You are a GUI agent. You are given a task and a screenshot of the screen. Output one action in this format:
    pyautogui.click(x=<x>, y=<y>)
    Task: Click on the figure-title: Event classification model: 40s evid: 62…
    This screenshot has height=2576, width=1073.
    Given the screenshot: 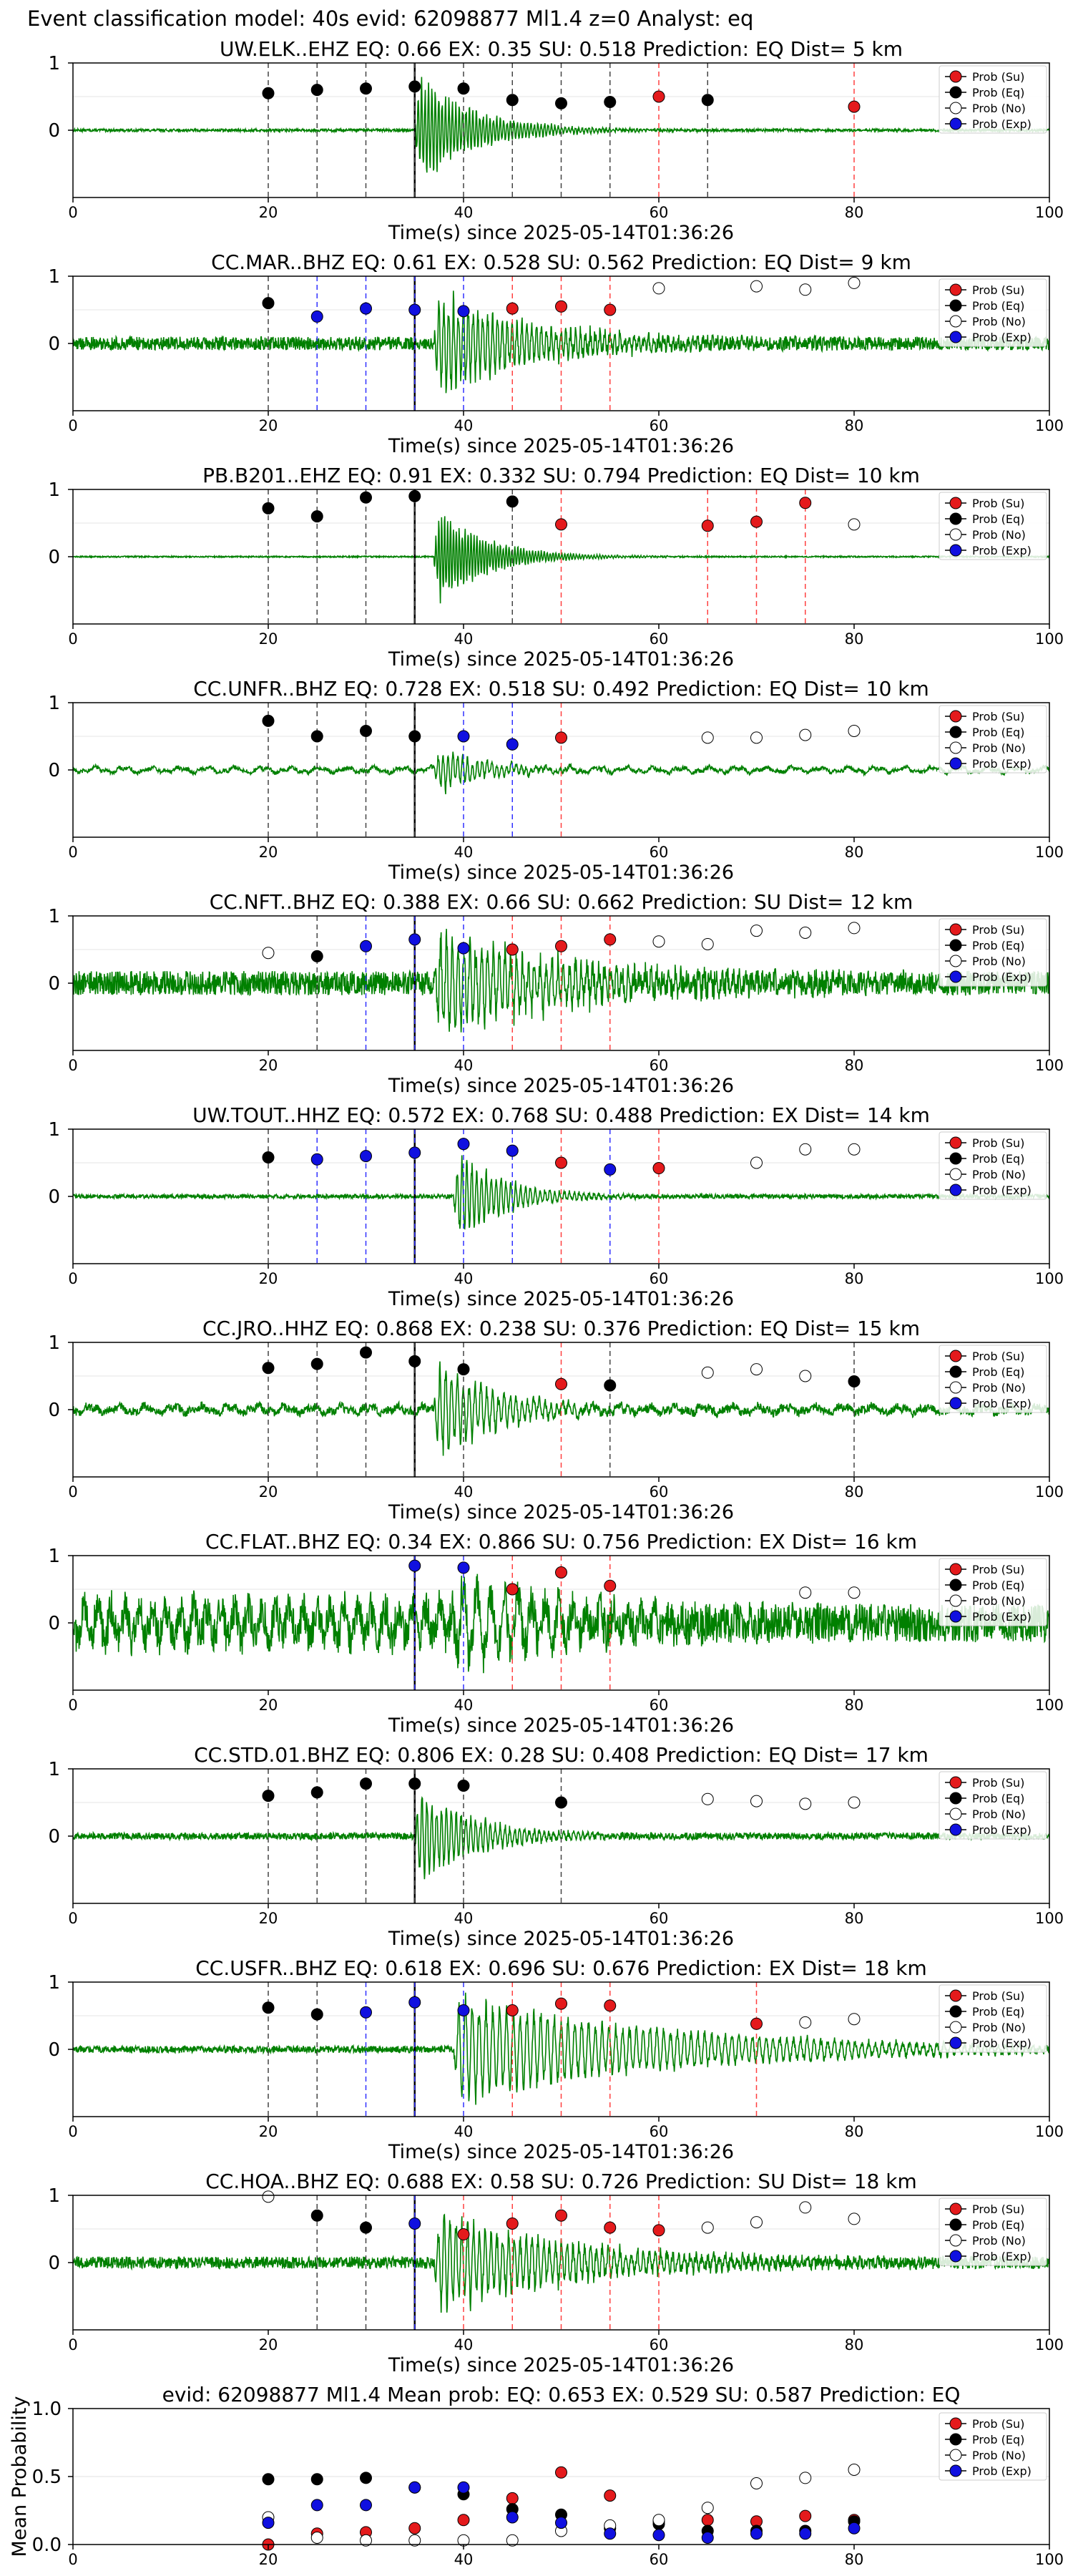 What is the action you would take?
    pyautogui.click(x=390, y=18)
    